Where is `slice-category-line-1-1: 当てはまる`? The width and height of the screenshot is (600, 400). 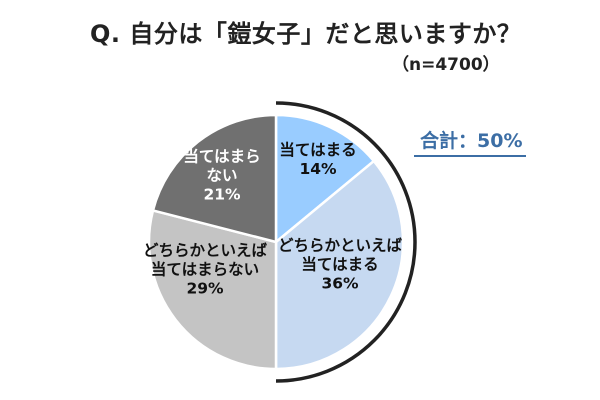
slice-category-line-1-1: 当てはまる is located at coordinates (317, 149).